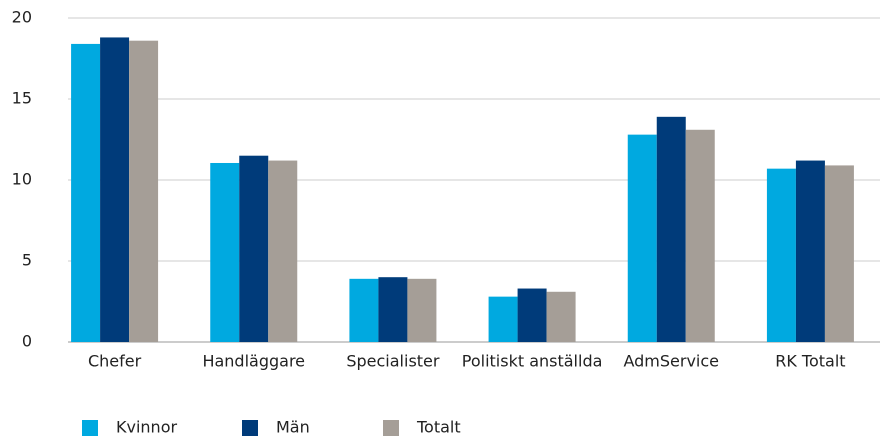 This screenshot has width=884, height=441. I want to click on y-tick-label: 0, so click(27, 341).